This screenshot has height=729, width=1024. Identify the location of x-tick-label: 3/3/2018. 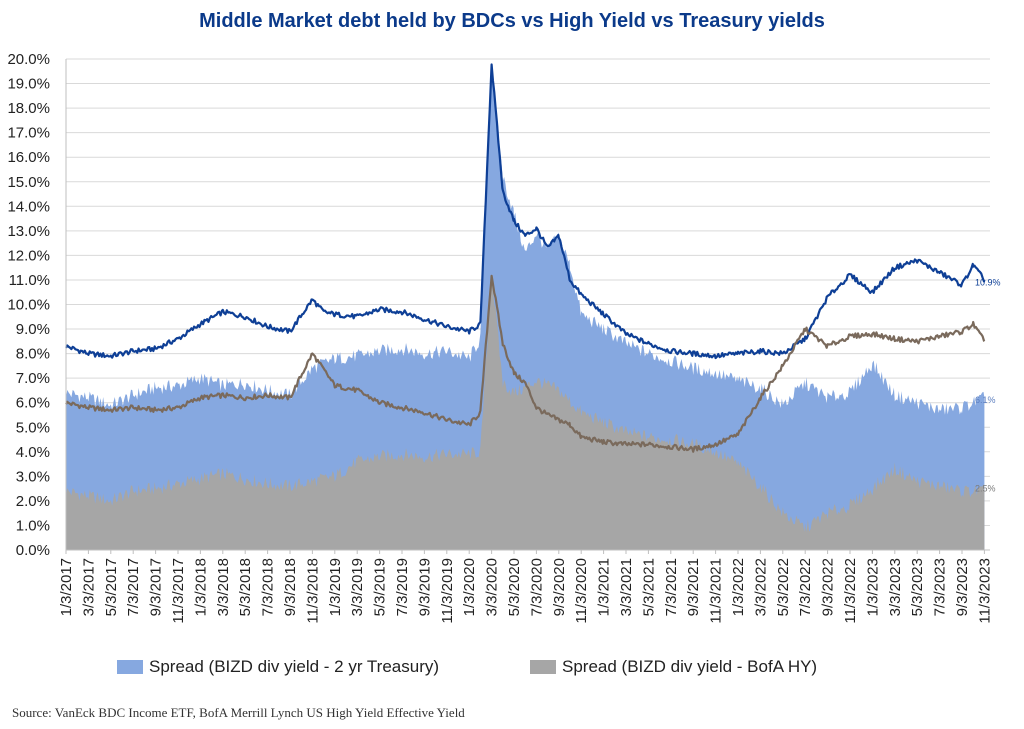
(223, 587).